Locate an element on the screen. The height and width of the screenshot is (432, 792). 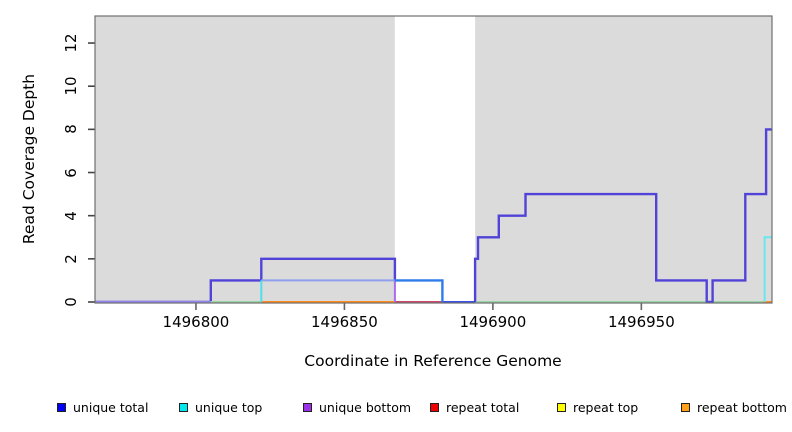
x-tick-label-1496900: 1496900 is located at coordinates (493, 322).